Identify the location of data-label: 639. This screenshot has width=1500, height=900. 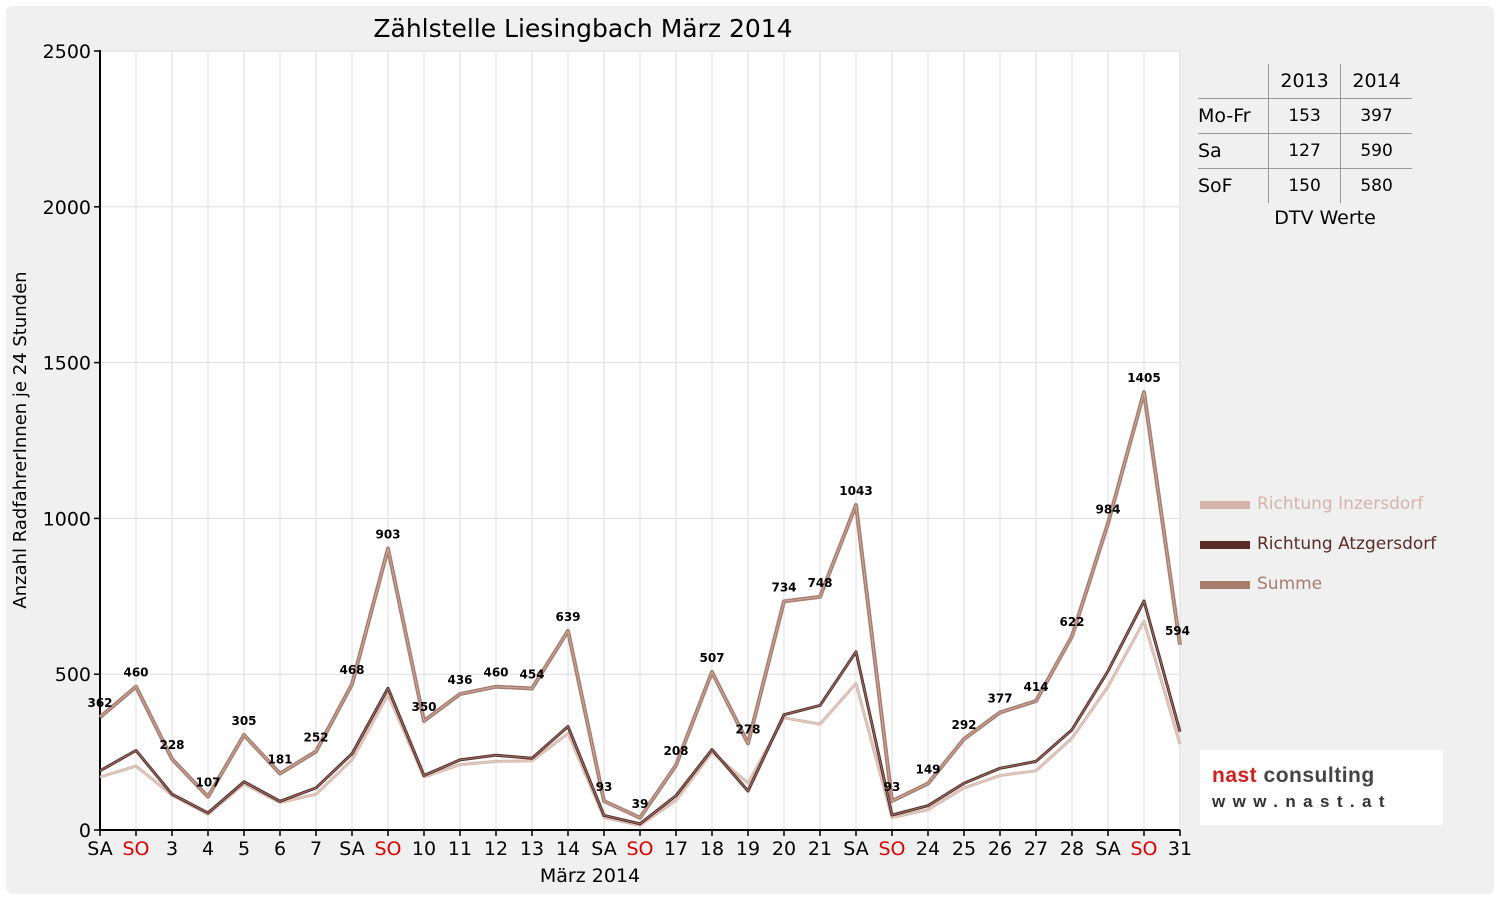
(567, 617).